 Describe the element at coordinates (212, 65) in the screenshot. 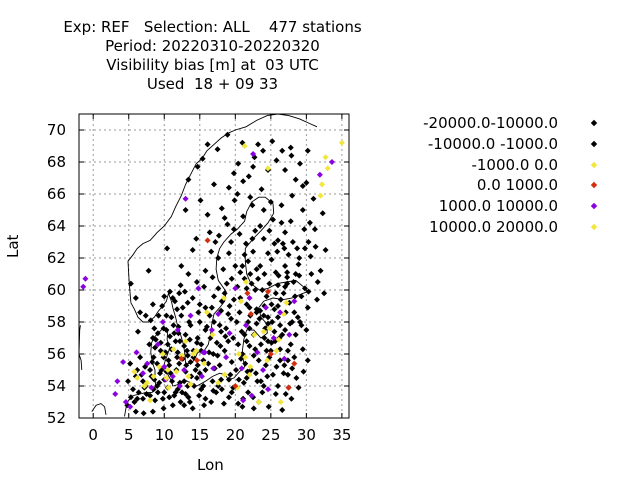

I see `title-line-variable: Visibility bias [m] at 03 UTC` at that location.